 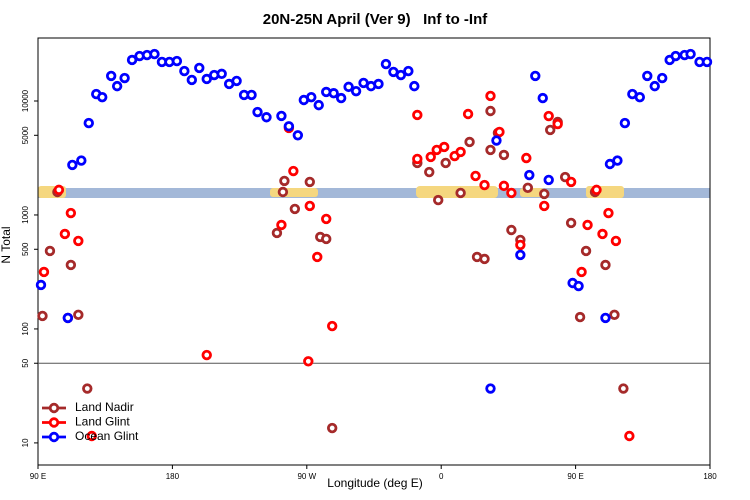 I want to click on land-band, so click(x=374, y=192).